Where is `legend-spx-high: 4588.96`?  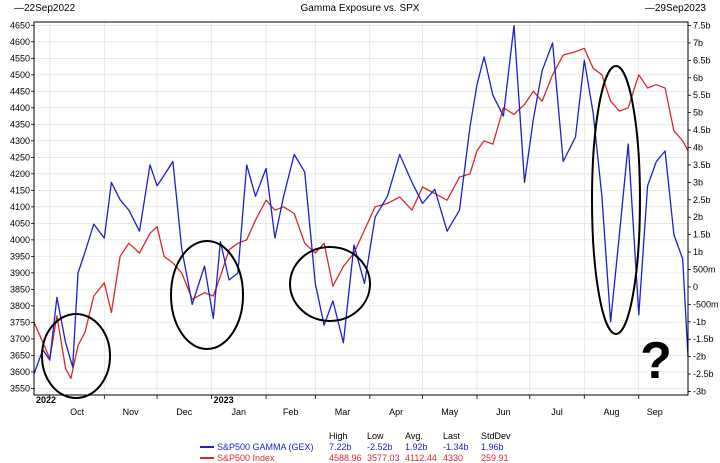
legend-spx-high: 4588.96 is located at coordinates (345, 457).